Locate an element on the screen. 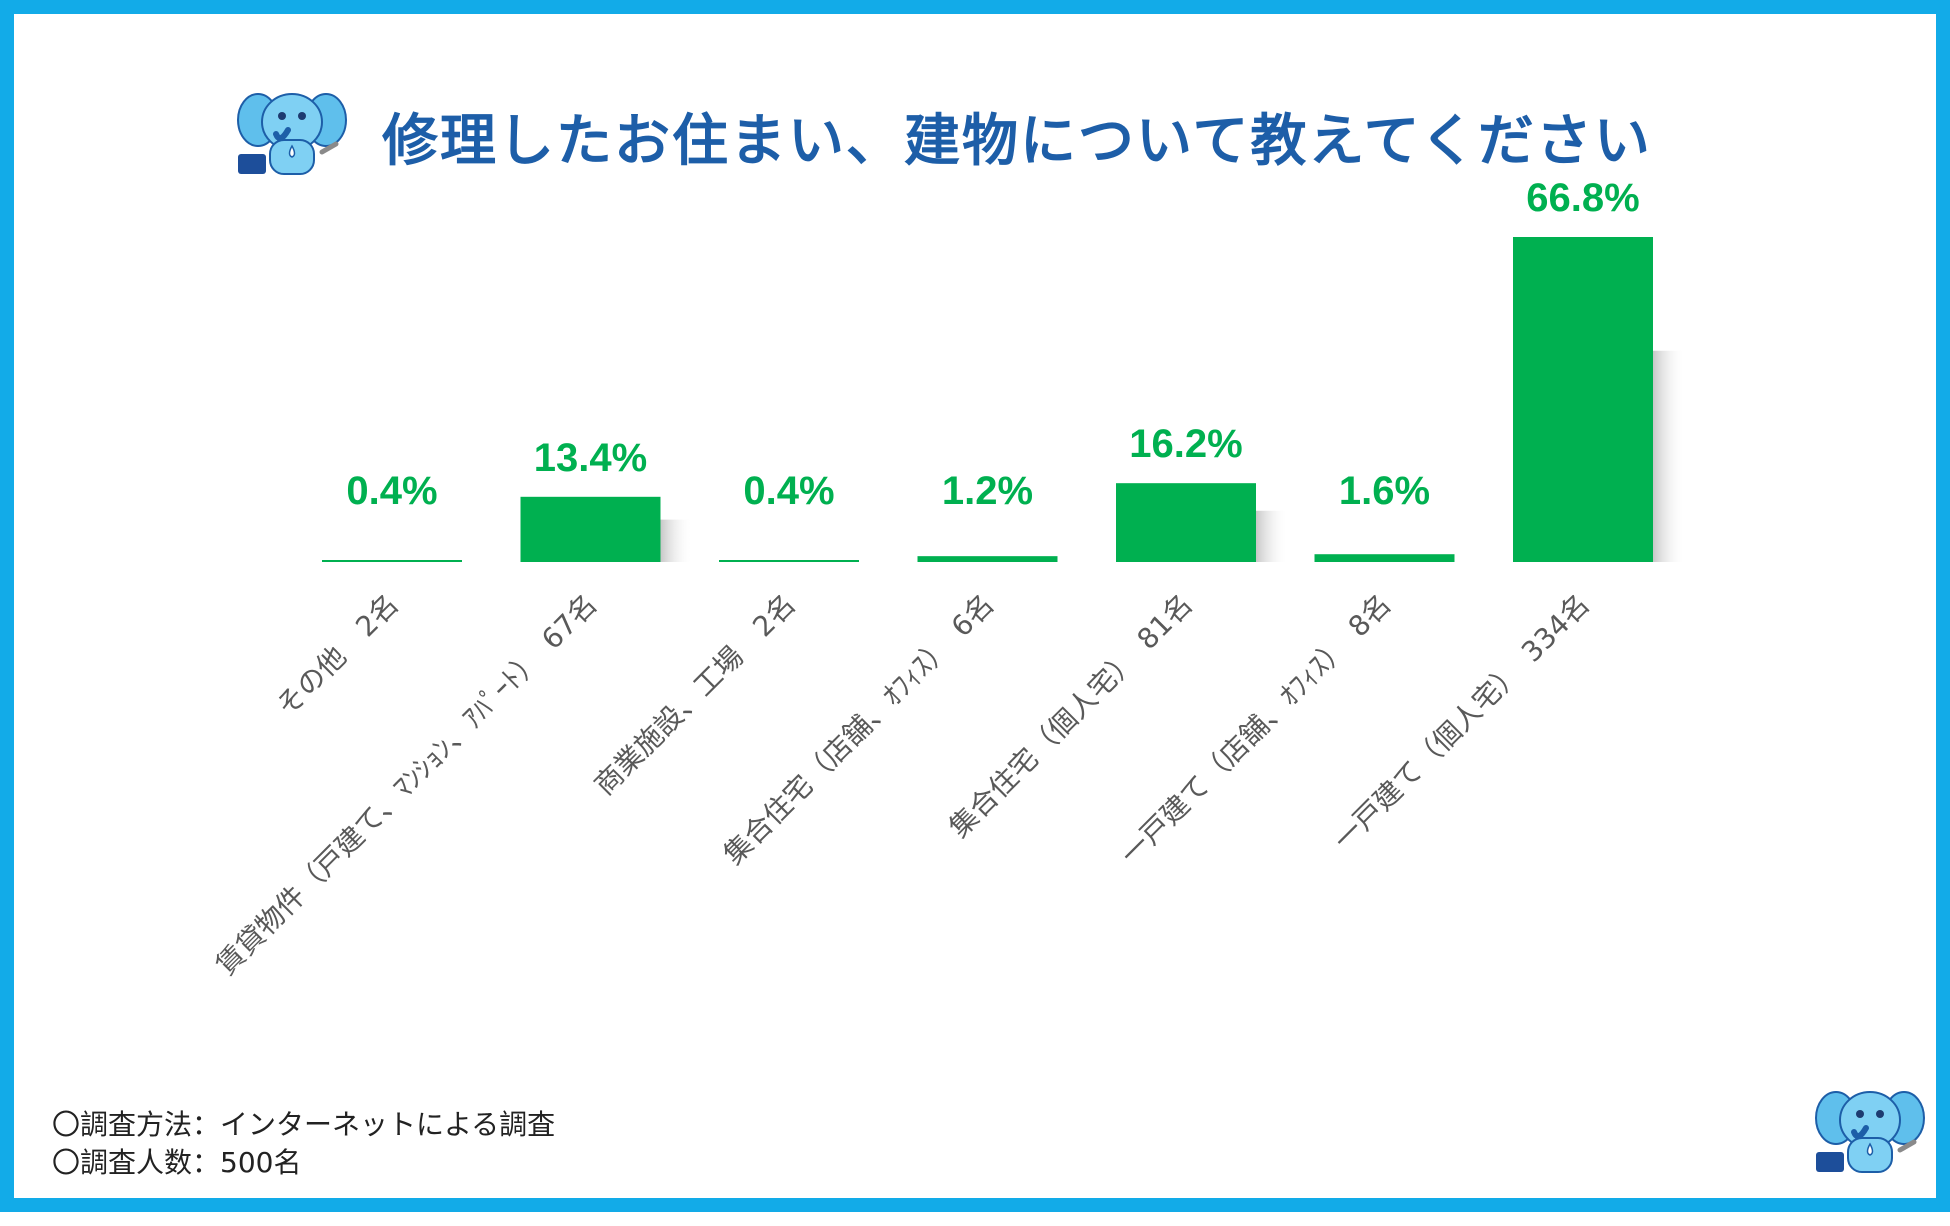 Image resolution: width=1950 pixels, height=1226 pixels. data-label: 13.4% is located at coordinates (590, 458).